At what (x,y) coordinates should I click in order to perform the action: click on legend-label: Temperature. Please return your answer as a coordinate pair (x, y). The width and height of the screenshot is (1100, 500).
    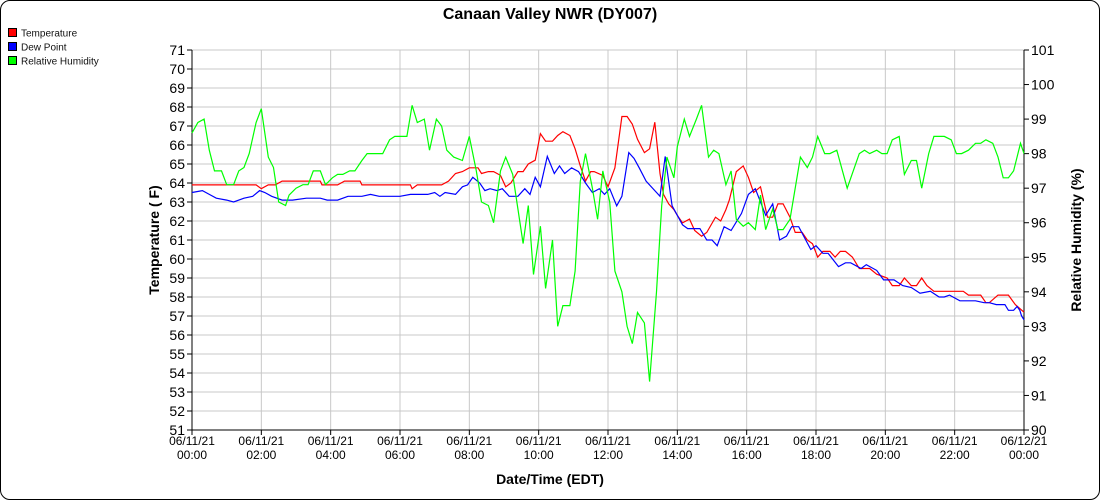
    Looking at the image, I should click on (49, 34).